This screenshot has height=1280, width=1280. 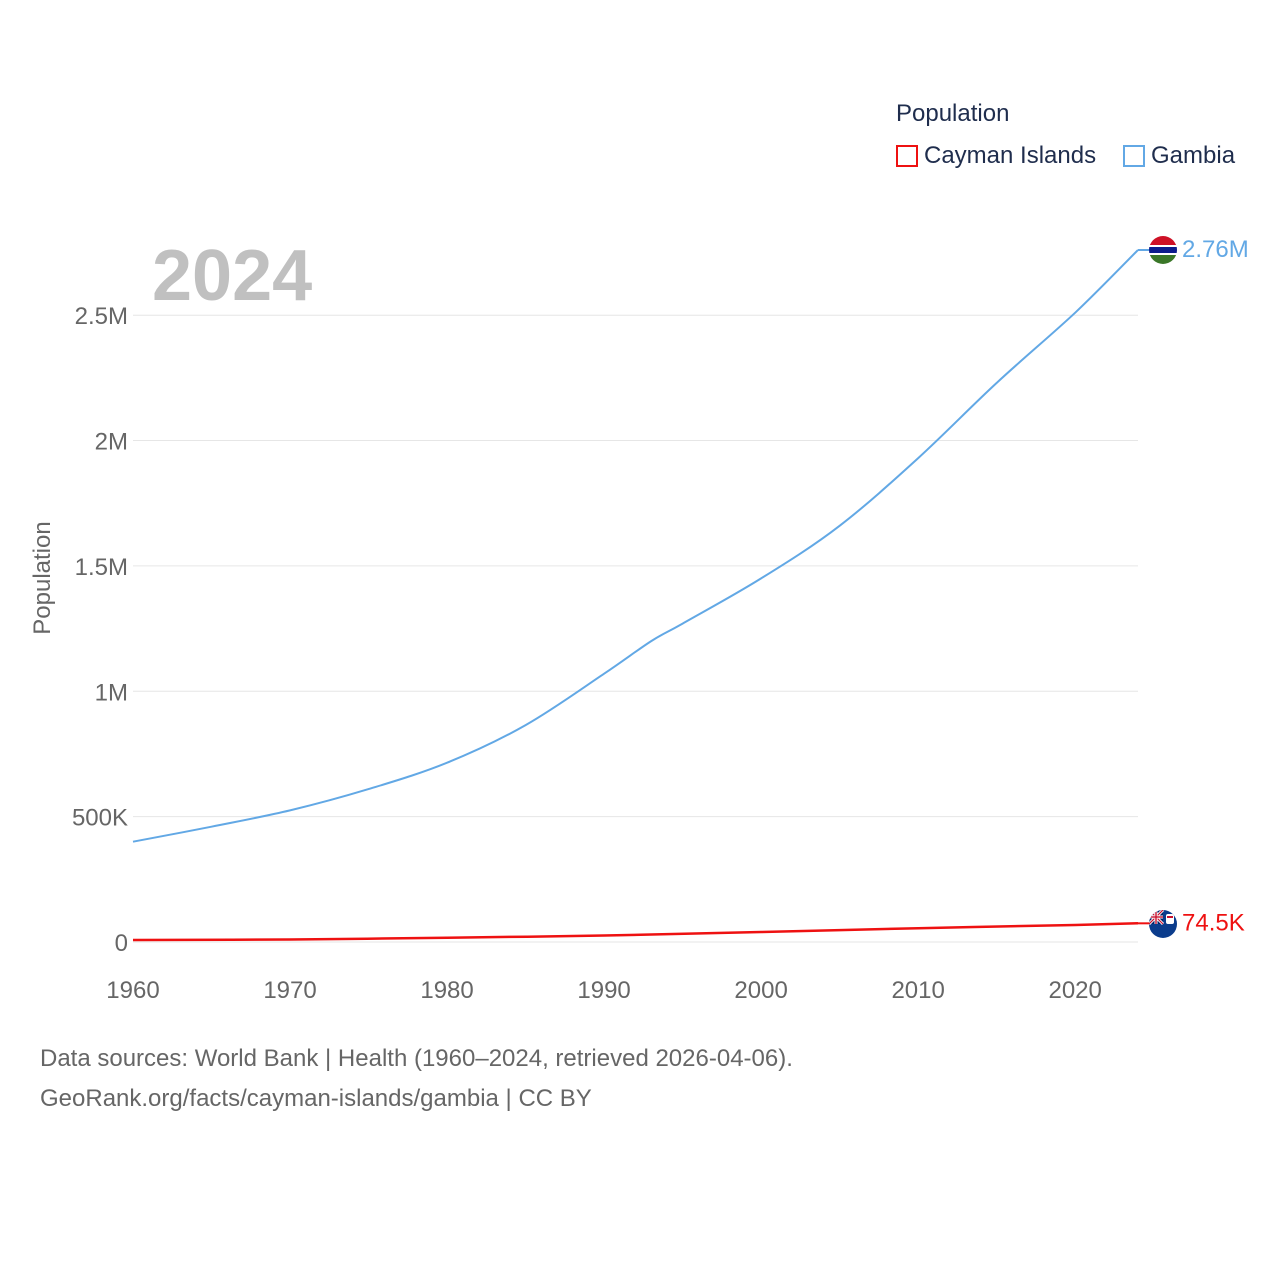 What do you see at coordinates (100, 630) in the screenshot?
I see `y-axis-ticks: 0 500K 1M 1.5M 2M 2.5M` at bounding box center [100, 630].